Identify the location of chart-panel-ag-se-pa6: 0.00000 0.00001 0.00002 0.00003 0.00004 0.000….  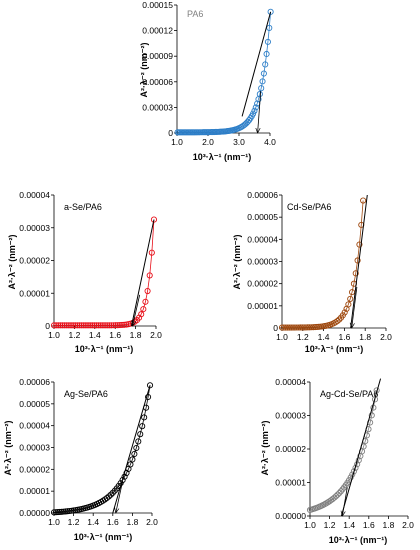
(80, 459).